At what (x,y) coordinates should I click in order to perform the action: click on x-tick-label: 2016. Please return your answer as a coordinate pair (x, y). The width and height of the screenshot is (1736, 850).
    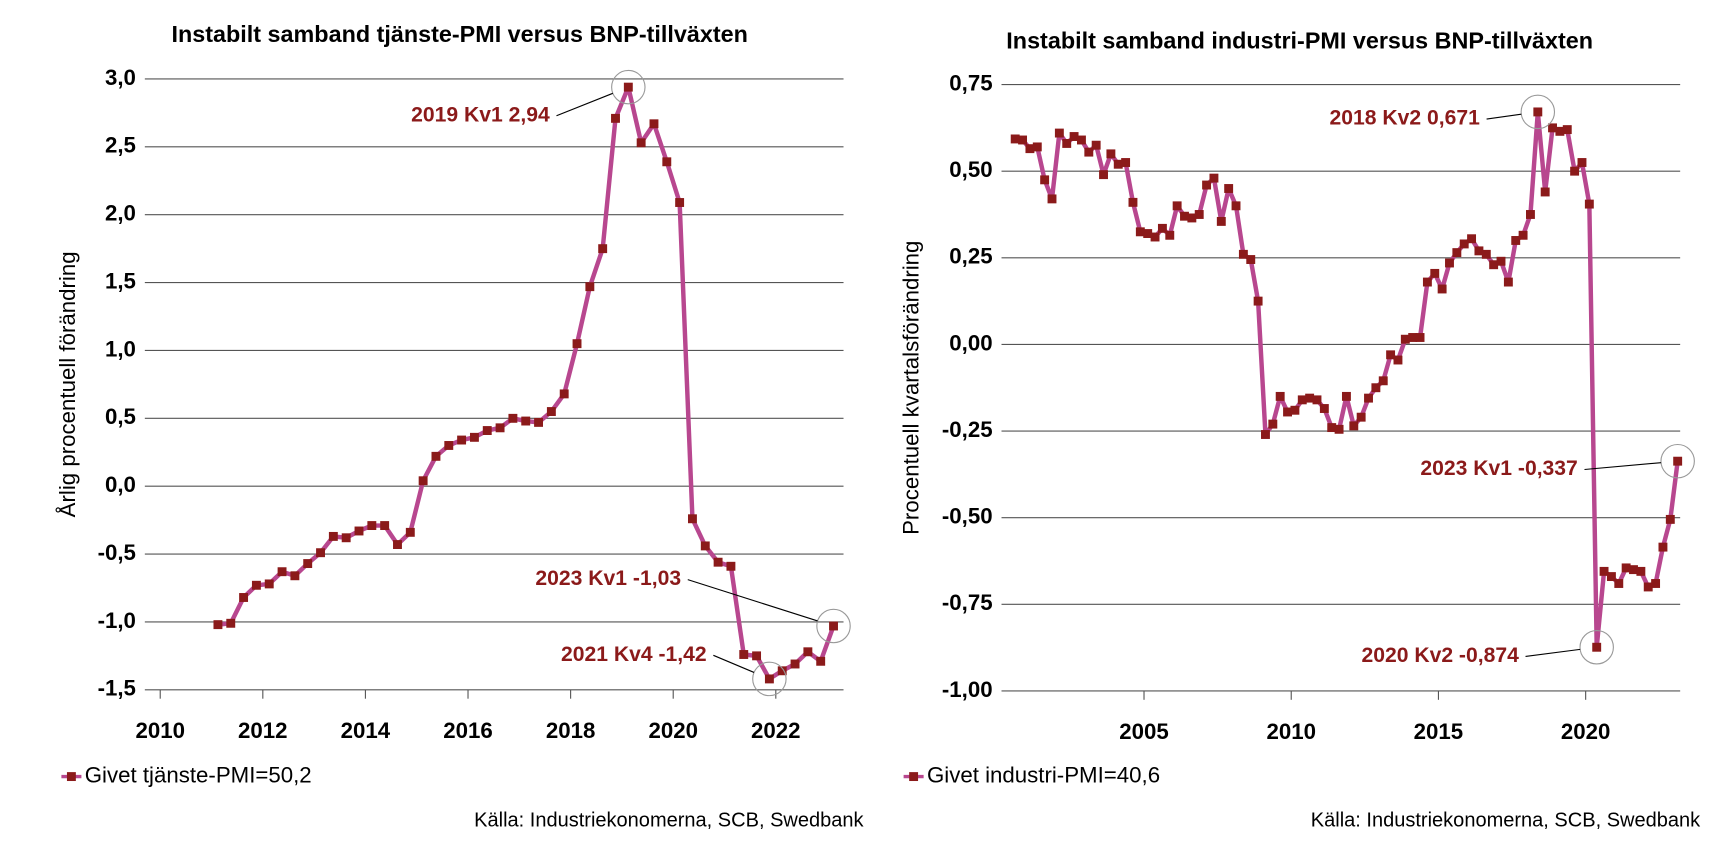
    Looking at the image, I should click on (468, 730).